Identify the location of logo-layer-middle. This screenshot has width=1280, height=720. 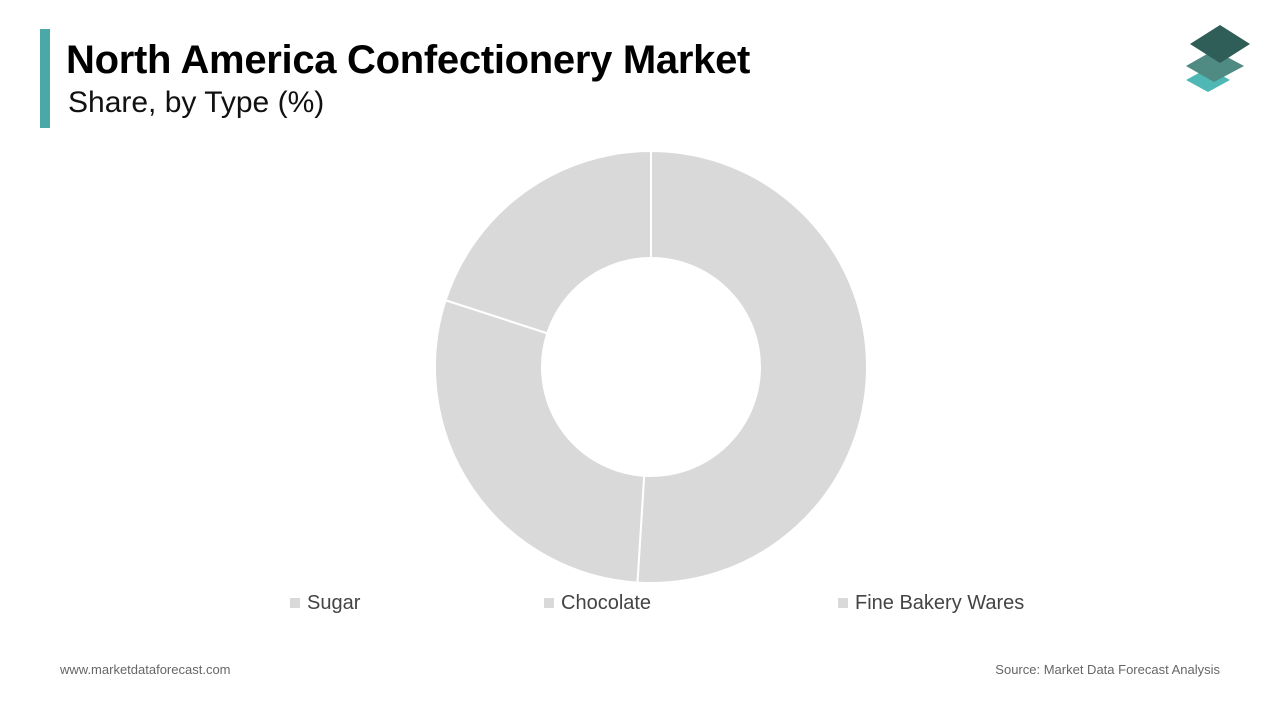
(1215, 66).